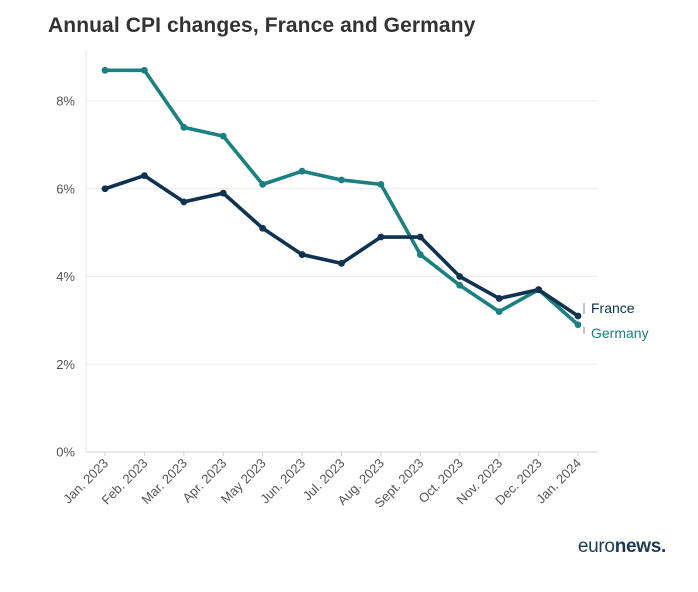 This screenshot has width=698, height=592. What do you see at coordinates (621, 546) in the screenshot?
I see `euronews-logo: euronews.` at bounding box center [621, 546].